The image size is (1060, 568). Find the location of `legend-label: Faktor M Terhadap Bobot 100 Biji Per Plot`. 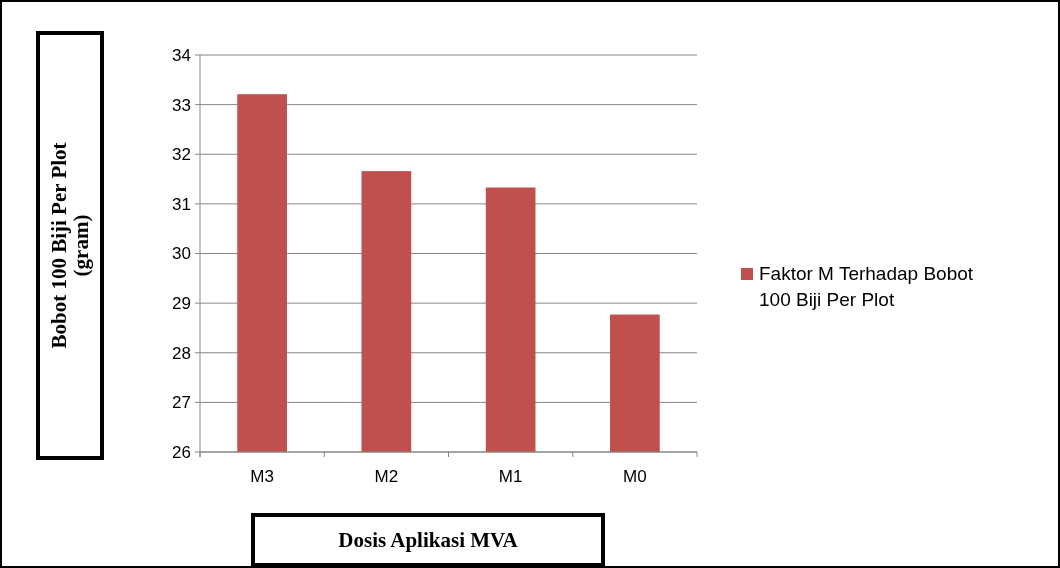

legend-label: Faktor M Terhadap Bobot 100 Biji Per Plot is located at coordinates (866, 286).